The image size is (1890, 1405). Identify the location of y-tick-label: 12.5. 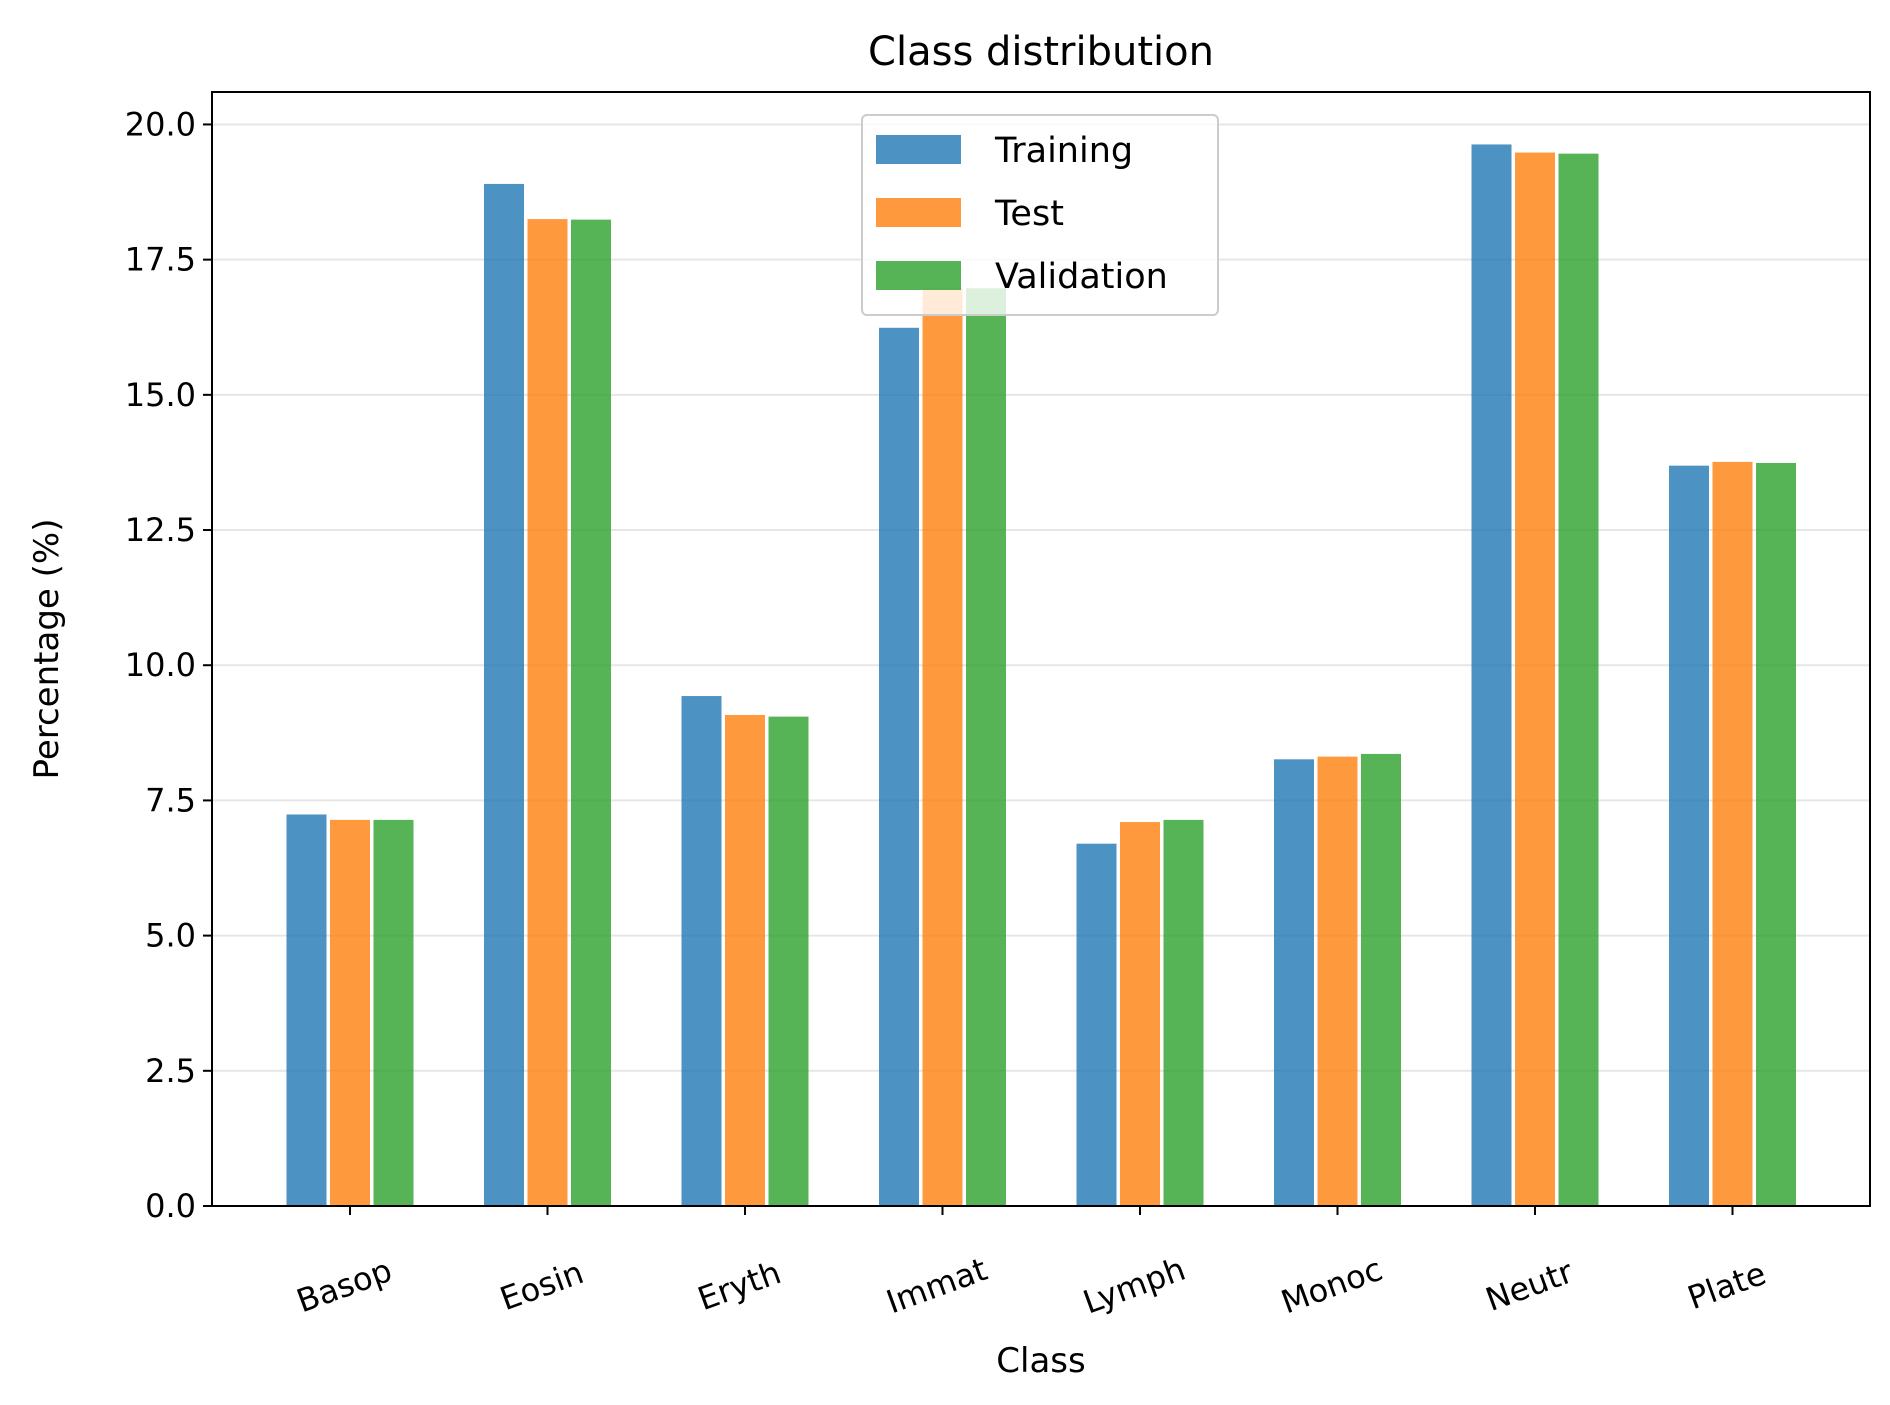
(160, 530).